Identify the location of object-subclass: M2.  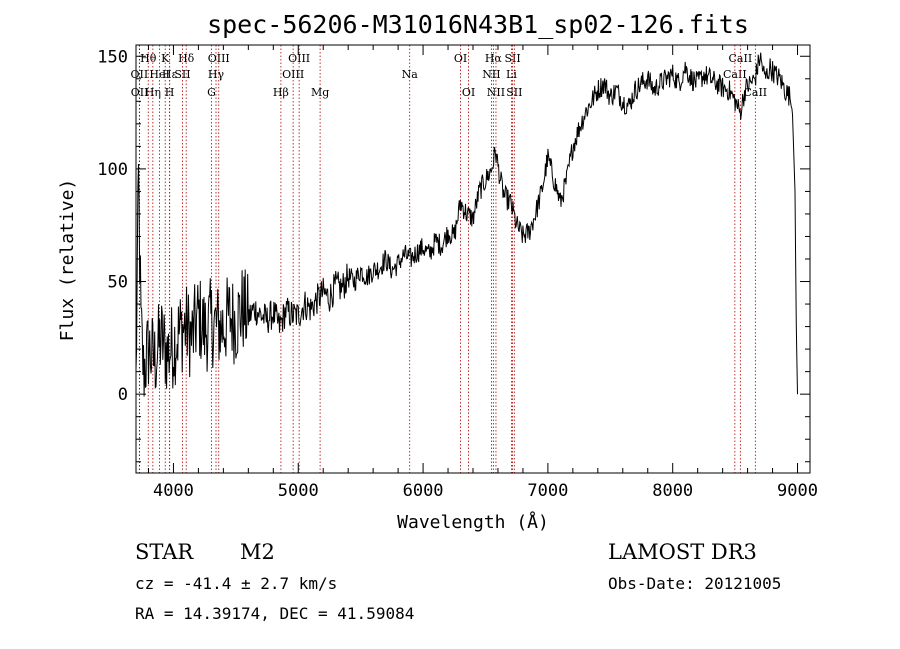
(257, 552).